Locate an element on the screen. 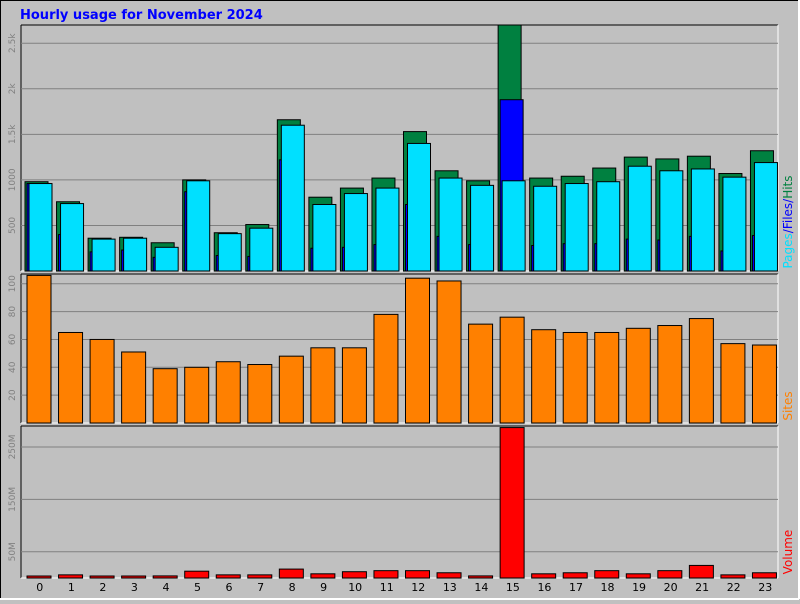 This screenshot has width=800, height=604. legend-hits-files-pages: Pages/Files/Hits is located at coordinates (788, 221).